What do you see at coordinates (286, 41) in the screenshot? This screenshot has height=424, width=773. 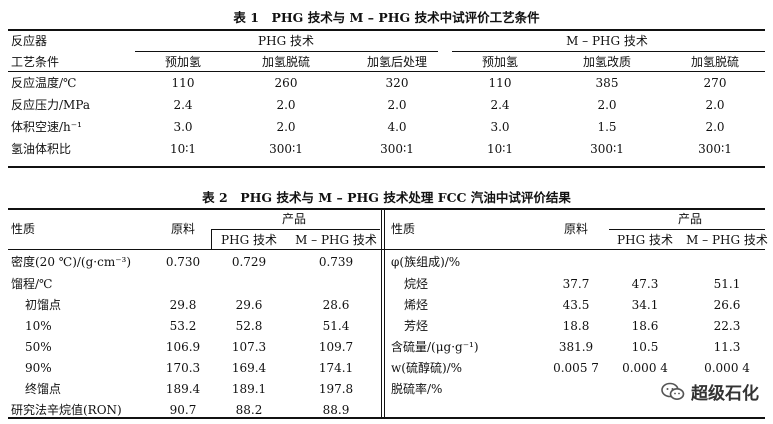 I see `table1-group-phg: PHG 技术` at bounding box center [286, 41].